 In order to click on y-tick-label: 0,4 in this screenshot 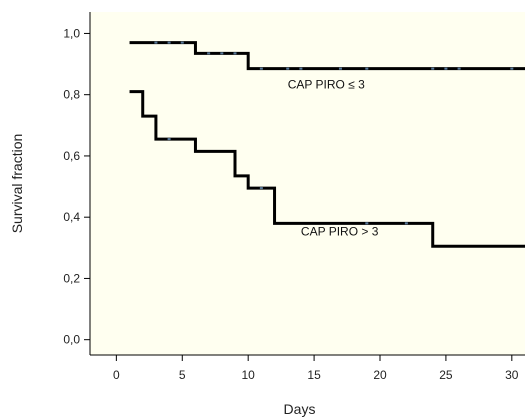, I will do `click(71, 217)`.